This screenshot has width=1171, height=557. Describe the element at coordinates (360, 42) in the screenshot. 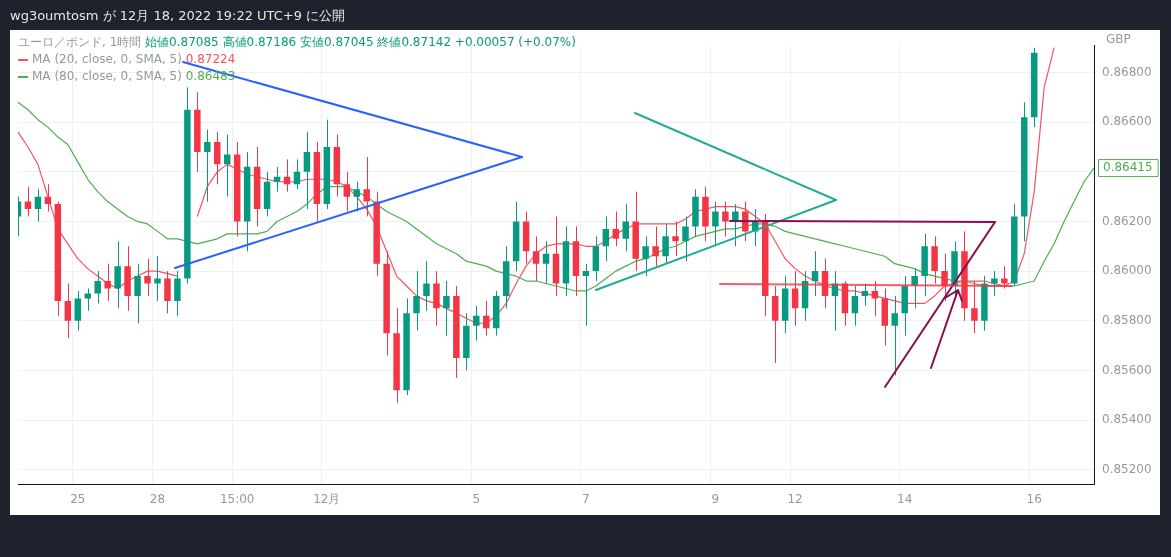

I see `chart-subtitle: 始値0.87085 高値0.87186 安値0.87045 終値0.87142 +0.00057 (+0.07%)` at that location.